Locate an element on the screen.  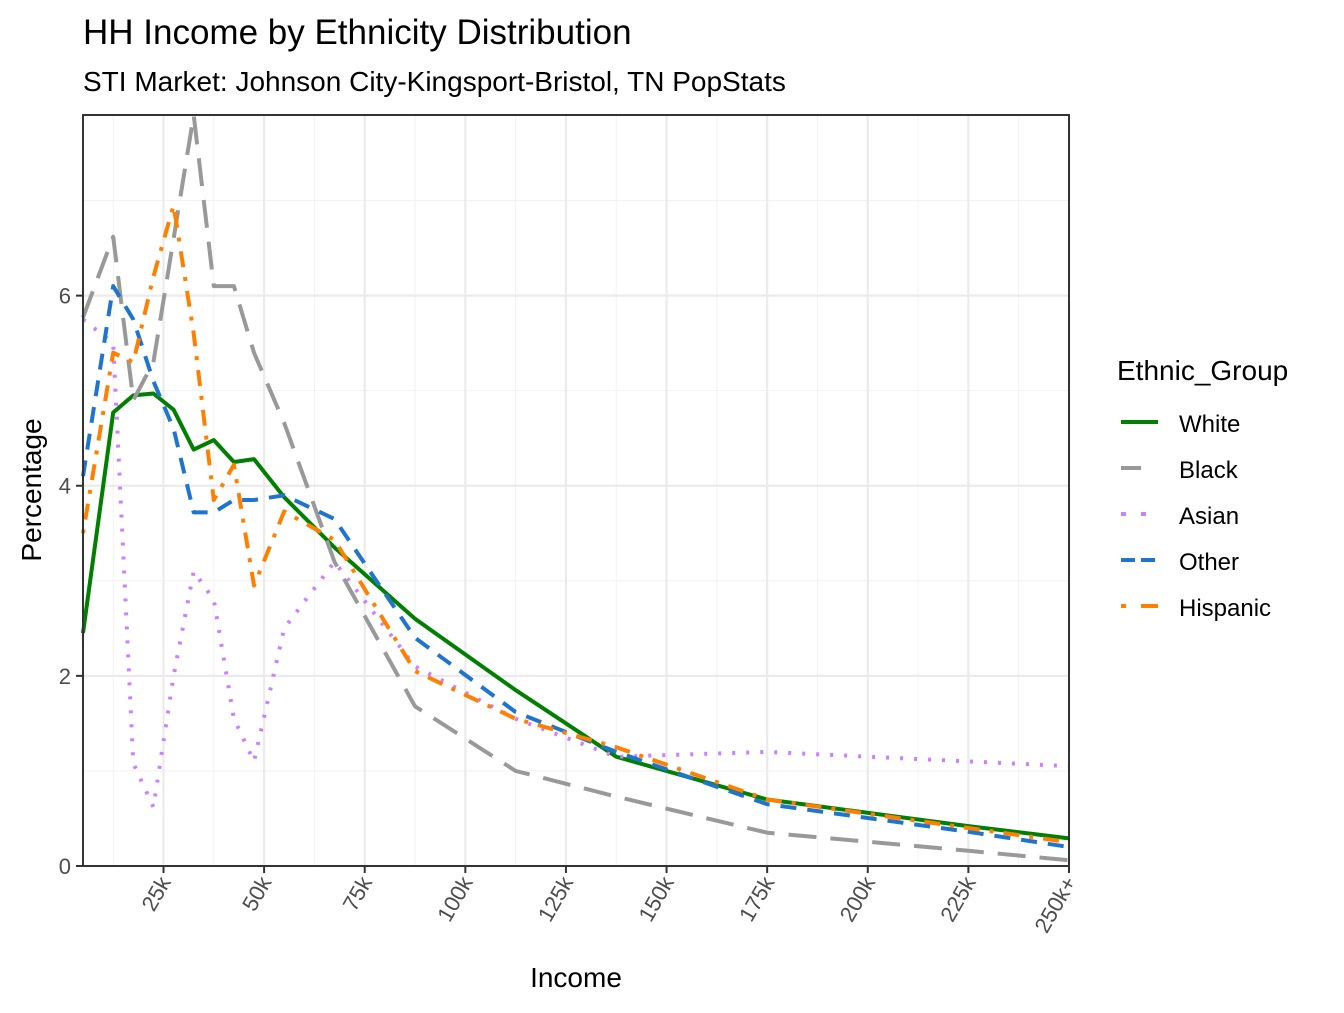
legend-label: Hispanic is located at coordinates (1225, 608).